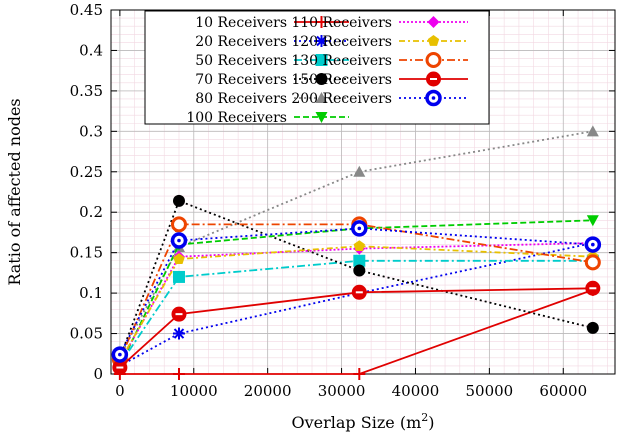 This screenshot has height=437, width=628. I want to click on x-axis-title-main: Overlap Size (m, so click(357, 422).